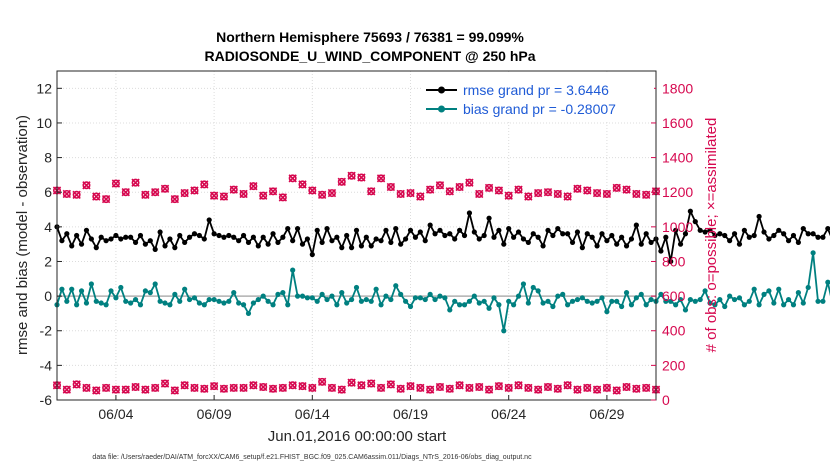 The width and height of the screenshot is (830, 470). What do you see at coordinates (369, 56) in the screenshot?
I see `chart-title-line2: RADIOSONDE_U_WIND_COMPONENT @ 250 hPa` at bounding box center [369, 56].